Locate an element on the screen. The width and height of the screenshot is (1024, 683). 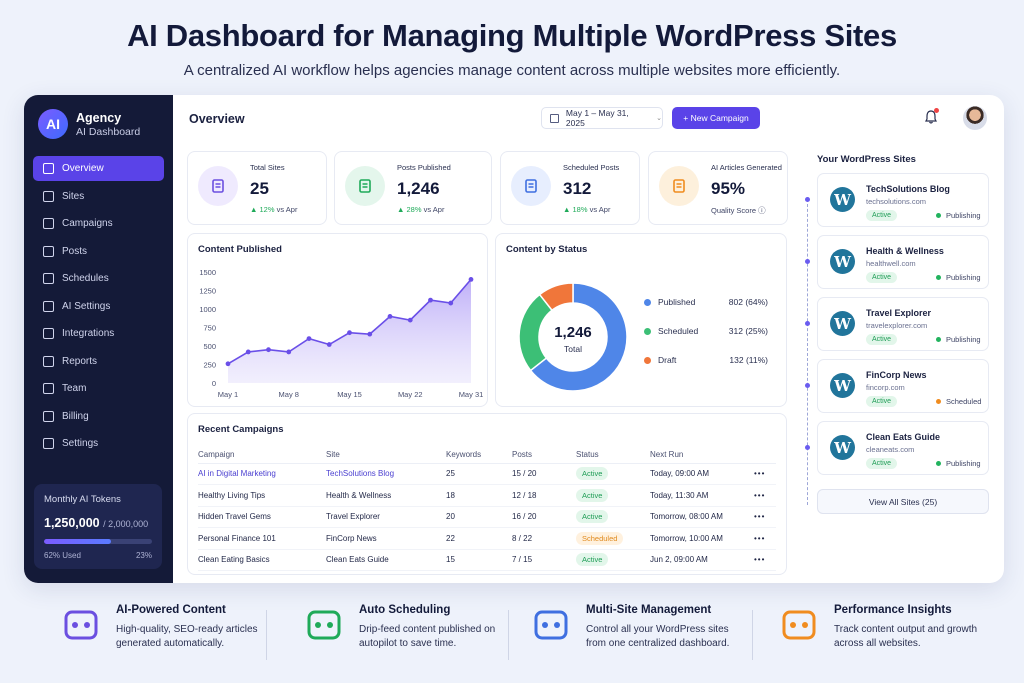
growth-chart-icon is located at coordinates (799, 625).